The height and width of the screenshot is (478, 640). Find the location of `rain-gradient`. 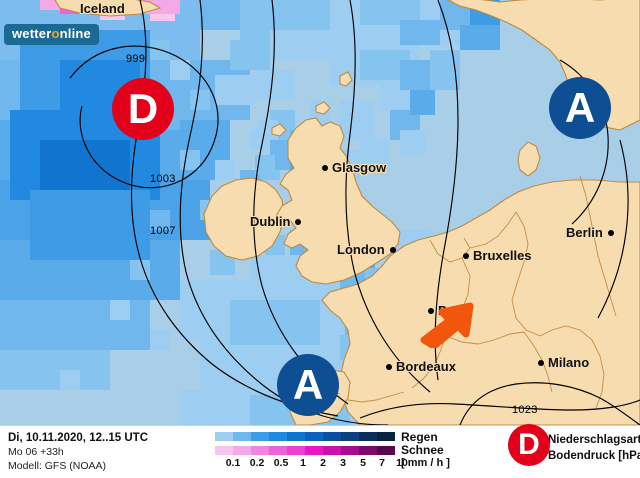

rain-gradient is located at coordinates (305, 436).